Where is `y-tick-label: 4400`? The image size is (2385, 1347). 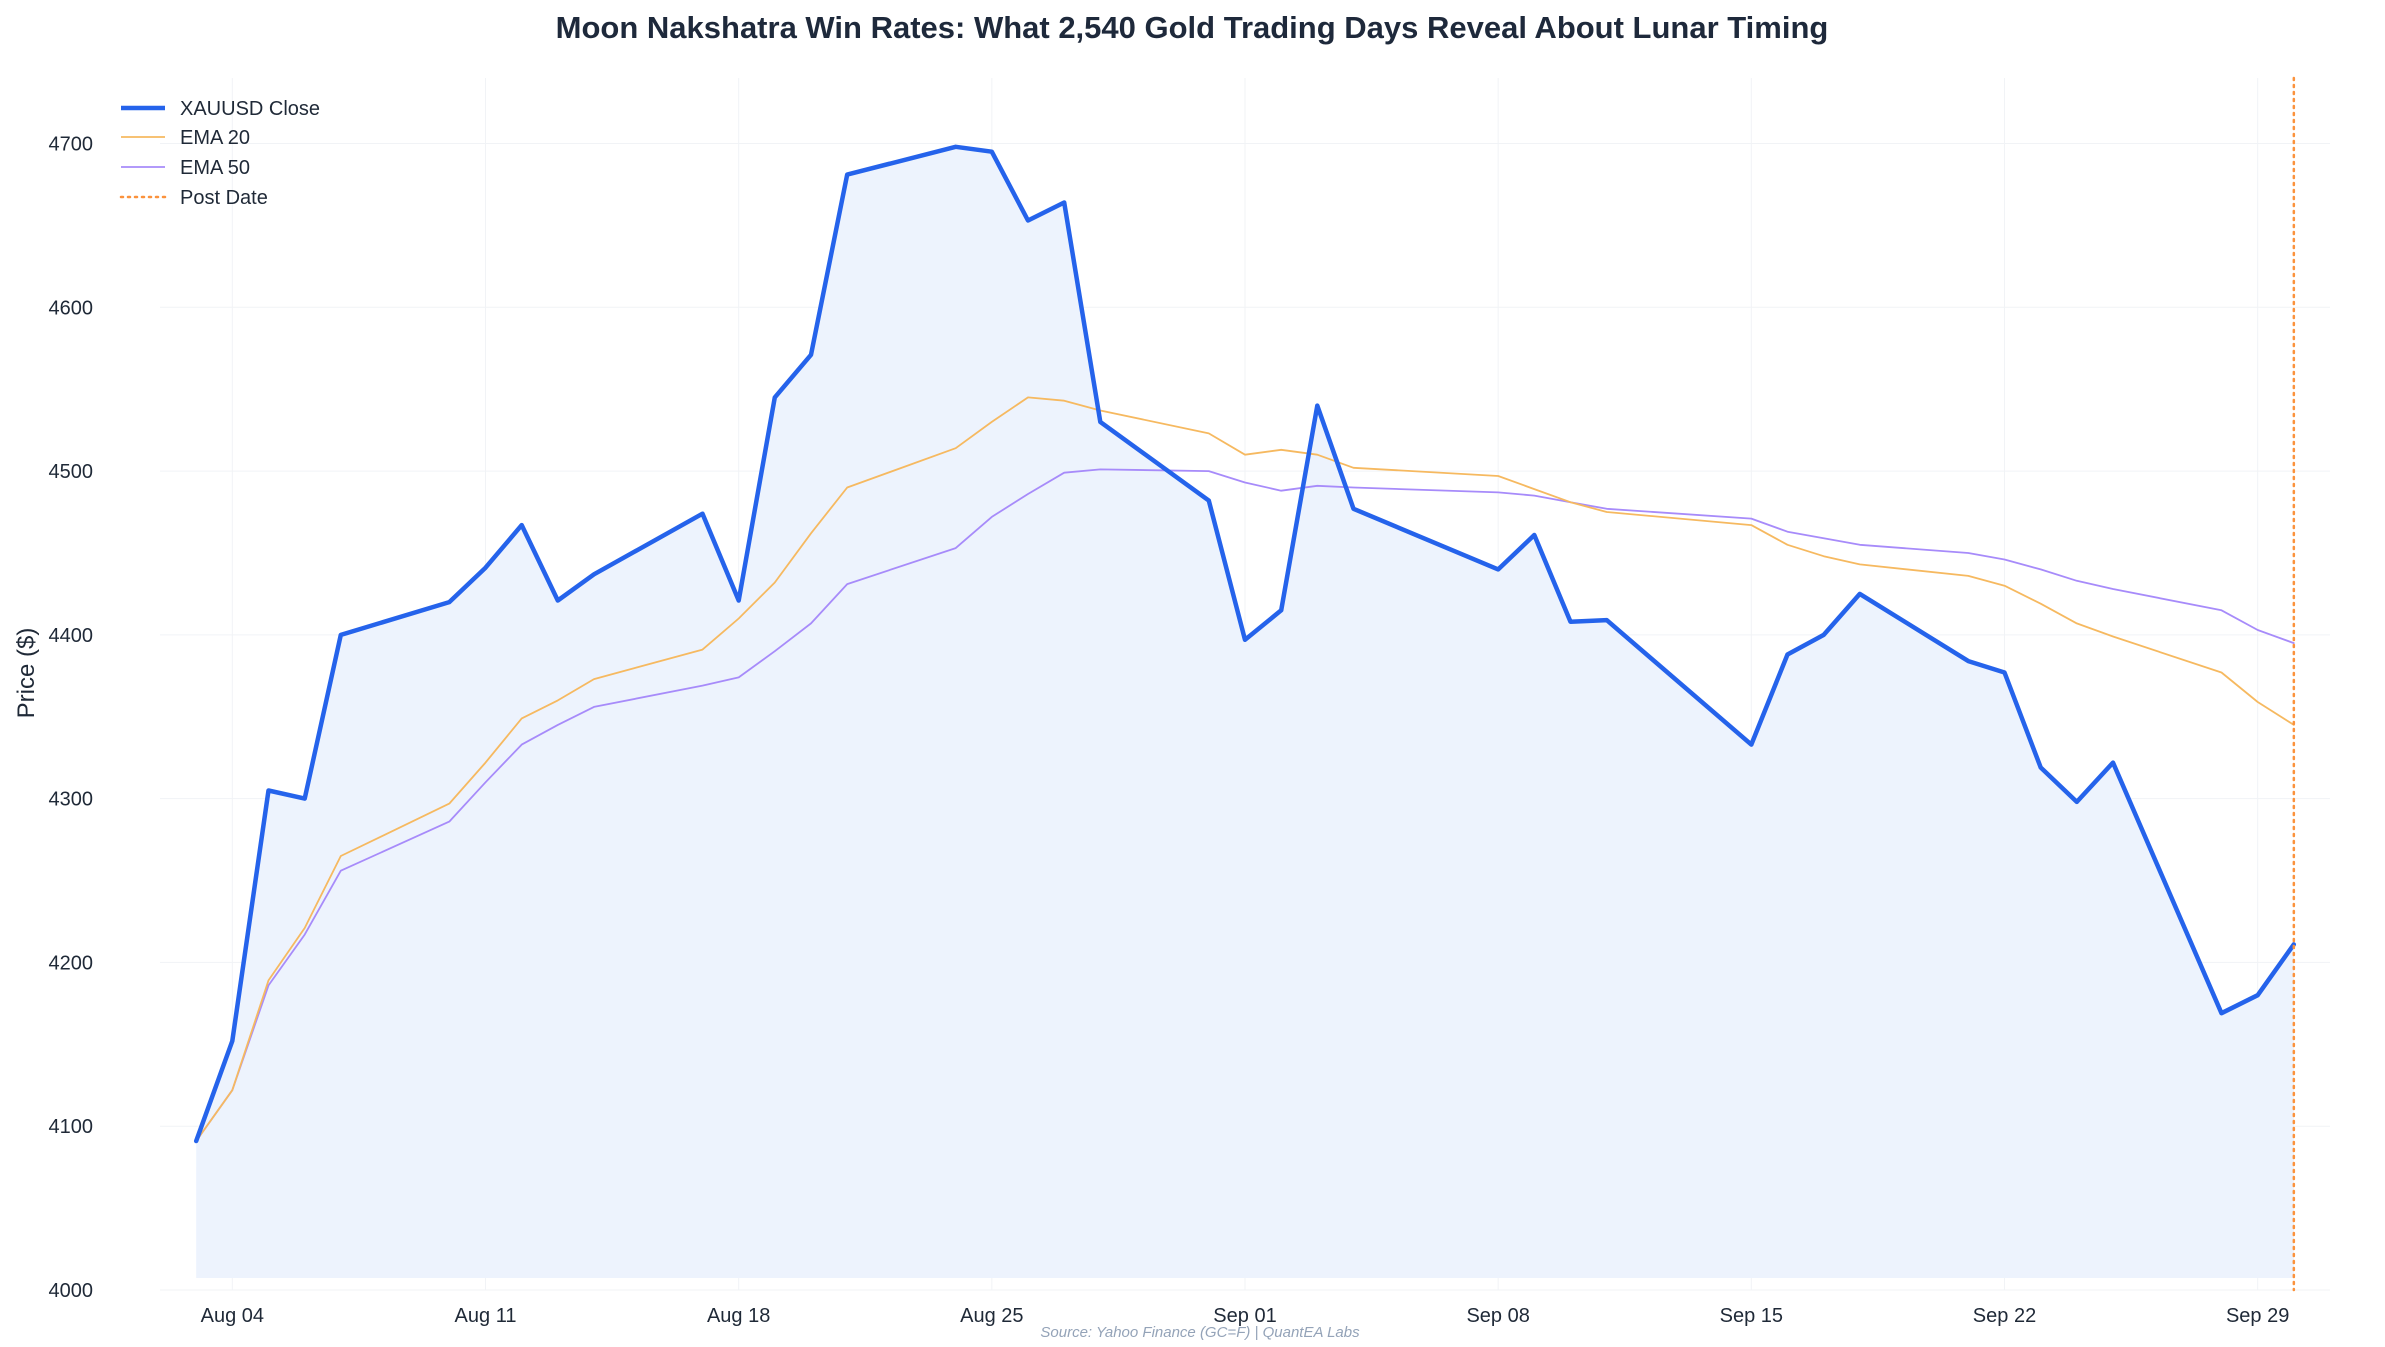 y-tick-label: 4400 is located at coordinates (71, 636).